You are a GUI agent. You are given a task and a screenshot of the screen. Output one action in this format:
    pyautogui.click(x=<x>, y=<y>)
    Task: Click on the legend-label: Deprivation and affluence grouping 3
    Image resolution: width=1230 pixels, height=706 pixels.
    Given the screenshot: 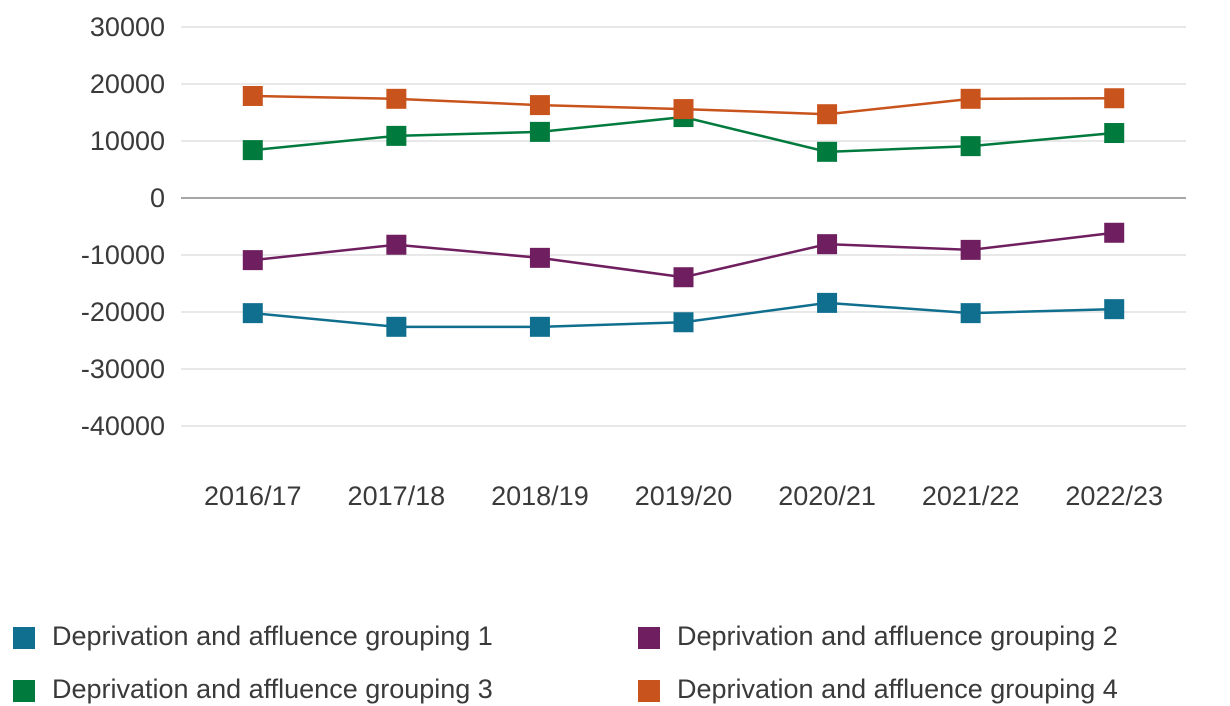 What is the action you would take?
    pyautogui.click(x=272, y=689)
    